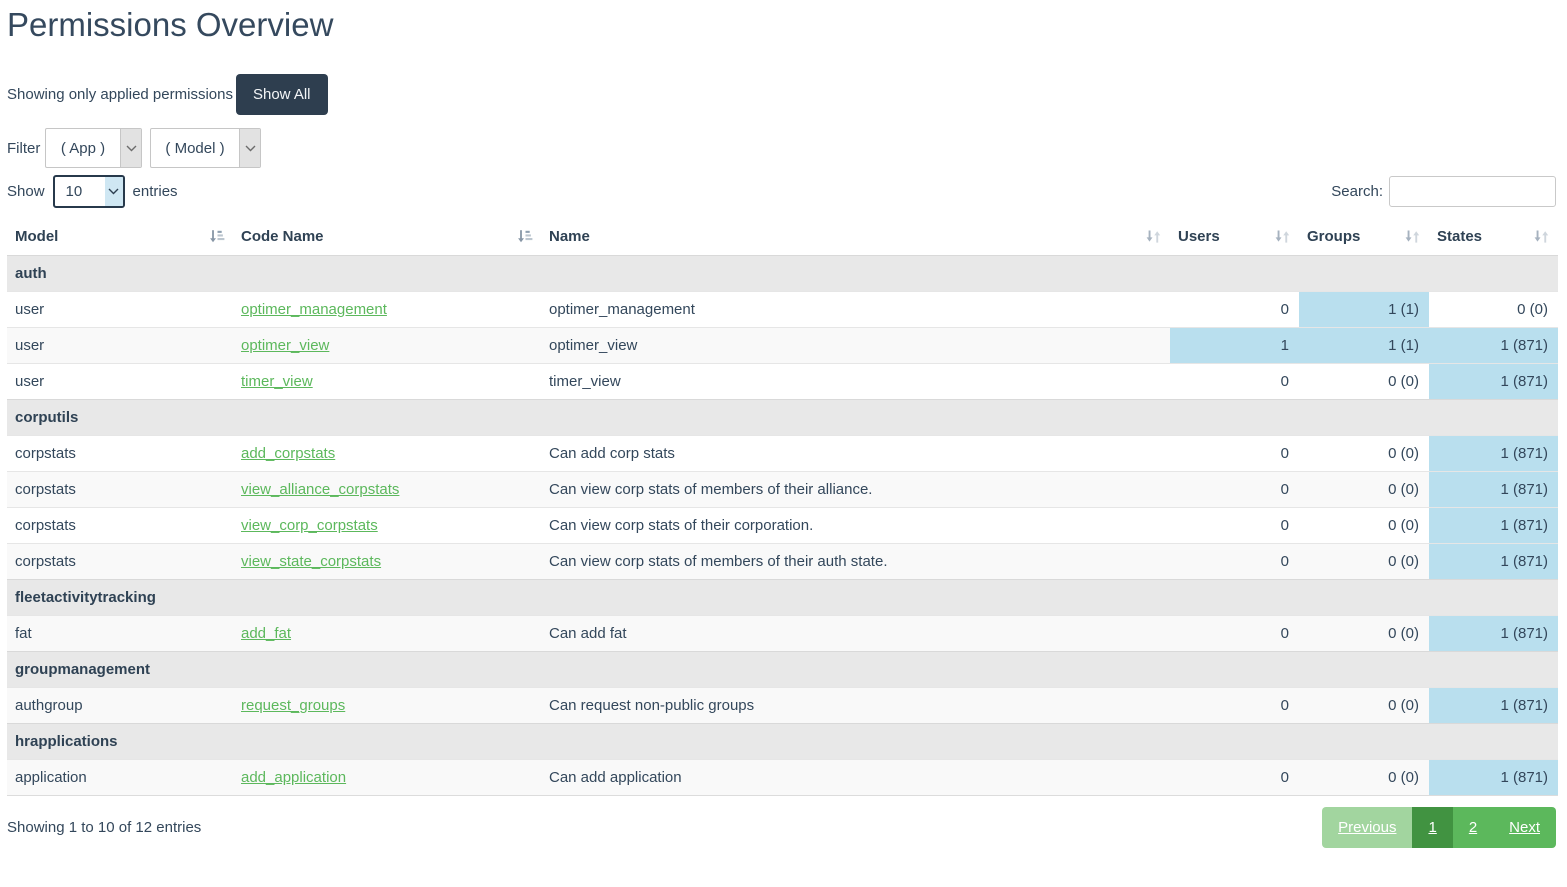 The image size is (1567, 887). Describe the element at coordinates (1234, 237) in the screenshot. I see `column-header-users: Users` at that location.